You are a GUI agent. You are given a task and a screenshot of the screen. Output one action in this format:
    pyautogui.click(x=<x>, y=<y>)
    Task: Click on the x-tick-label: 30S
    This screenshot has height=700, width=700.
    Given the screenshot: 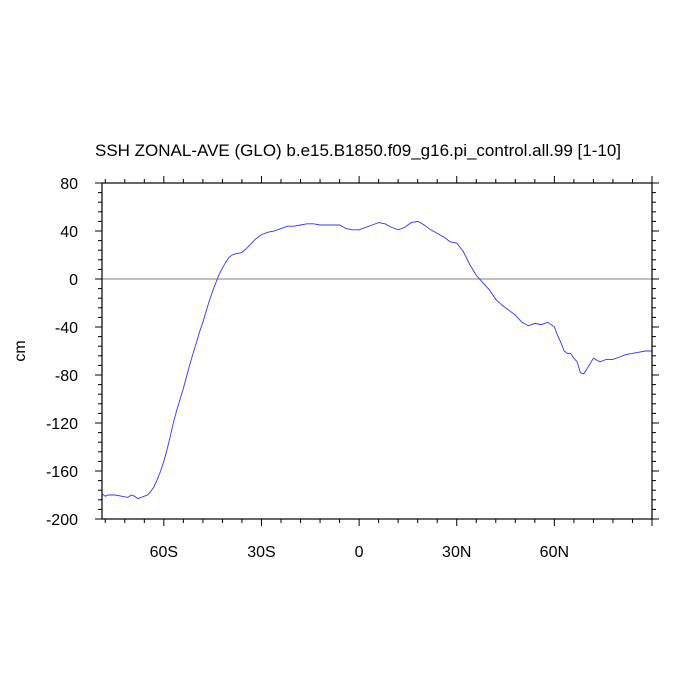 What is the action you would take?
    pyautogui.click(x=261, y=552)
    